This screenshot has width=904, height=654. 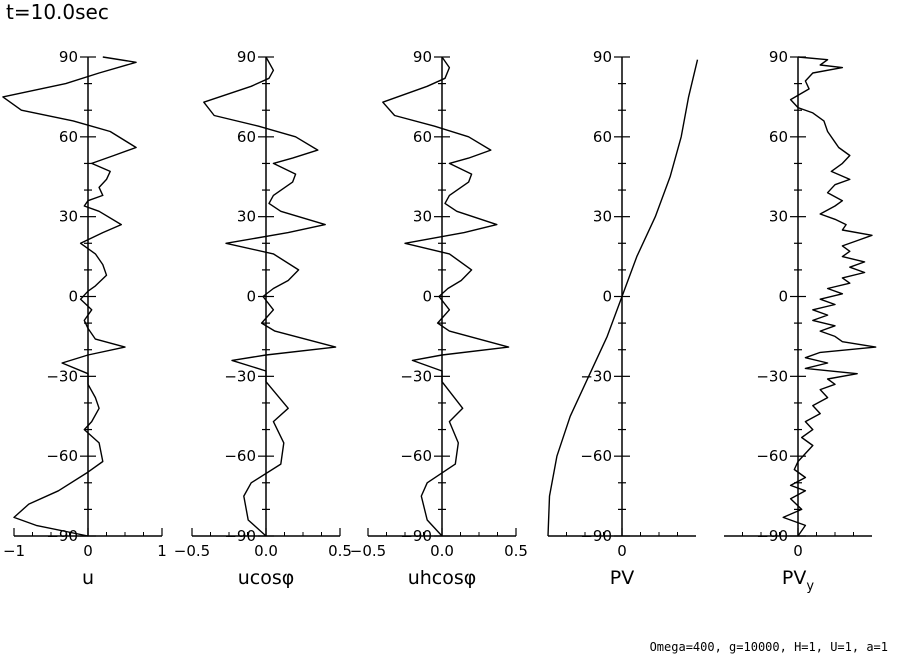 I want to click on x-axis-label: uhcosφ, so click(x=442, y=578).